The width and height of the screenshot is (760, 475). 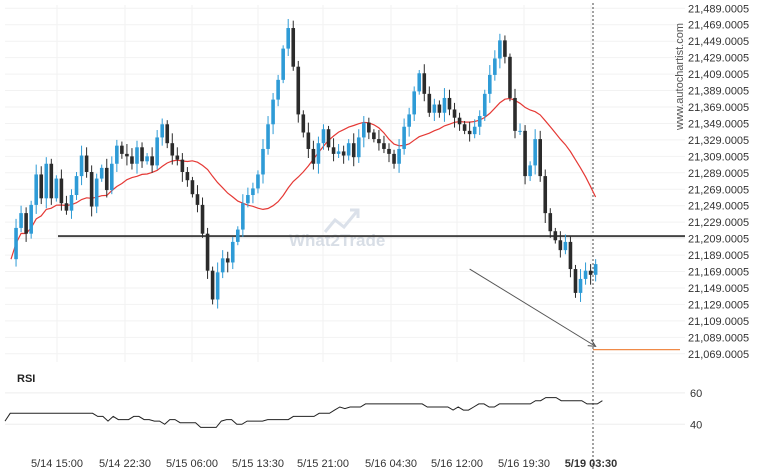 What do you see at coordinates (592, 343) in the screenshot?
I see `projection-arrow-head` at bounding box center [592, 343].